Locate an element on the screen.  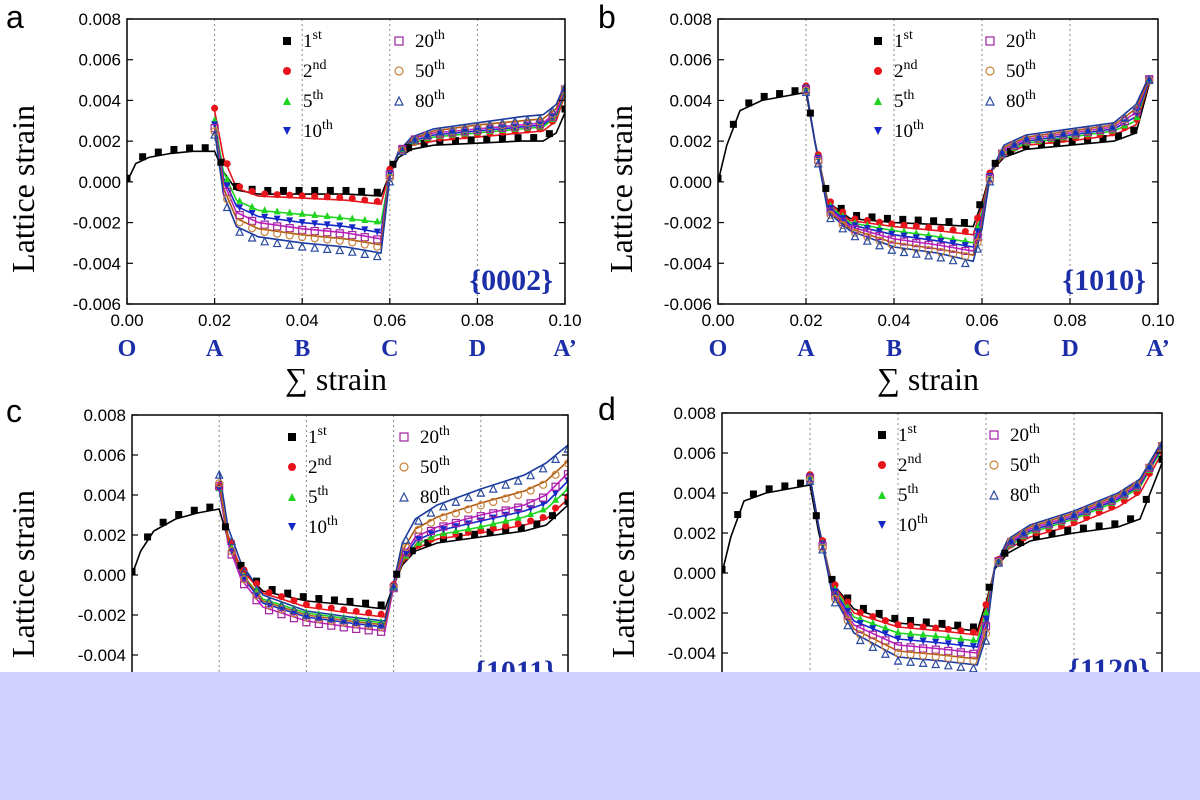
legend-label: 80th is located at coordinates (435, 496).